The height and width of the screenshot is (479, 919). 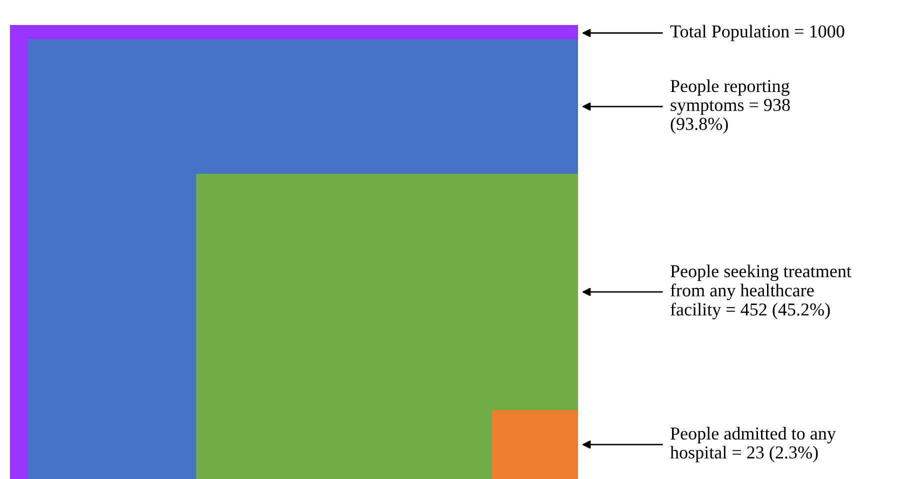 I want to click on data-label: People admitted to any hospital = 23 (2.3%), so click(x=753, y=444).